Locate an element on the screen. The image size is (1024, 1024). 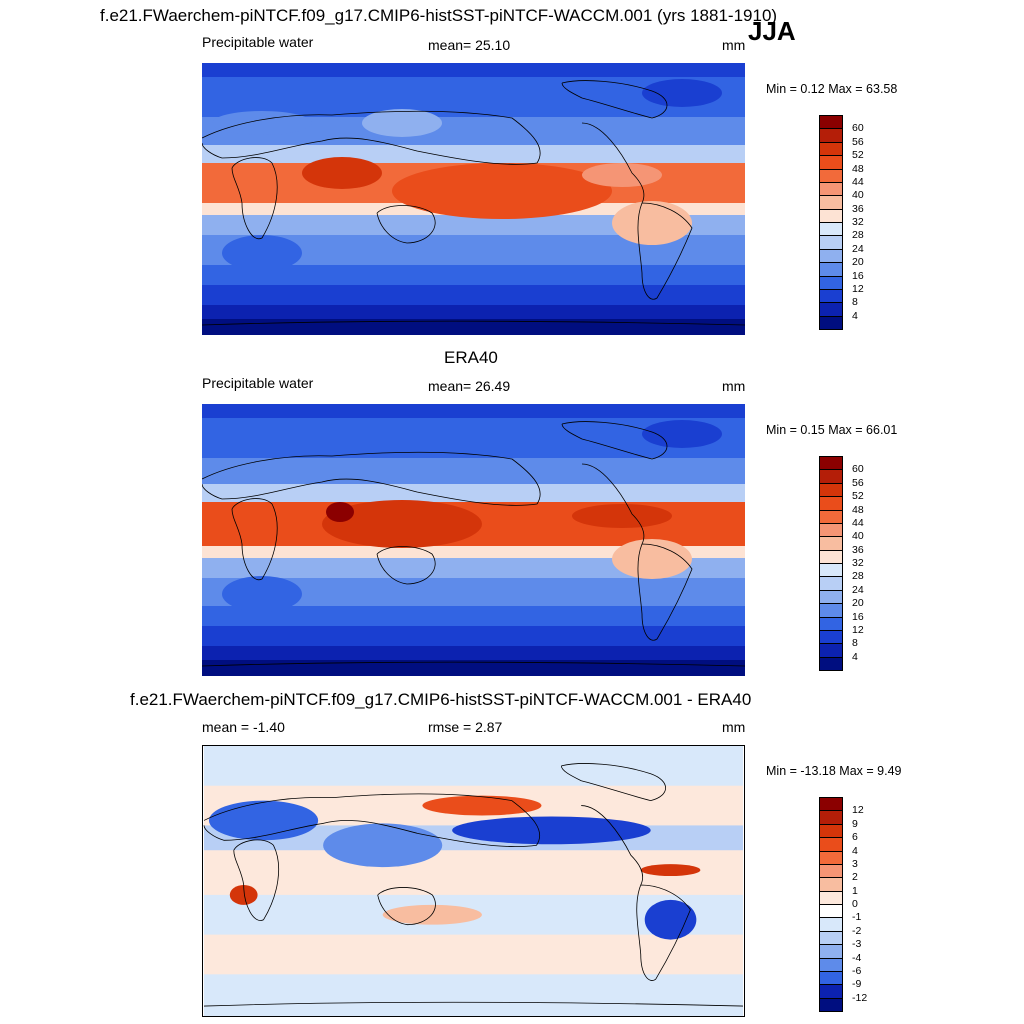
colorbar-tick-label: 1 is located at coordinates (855, 890).